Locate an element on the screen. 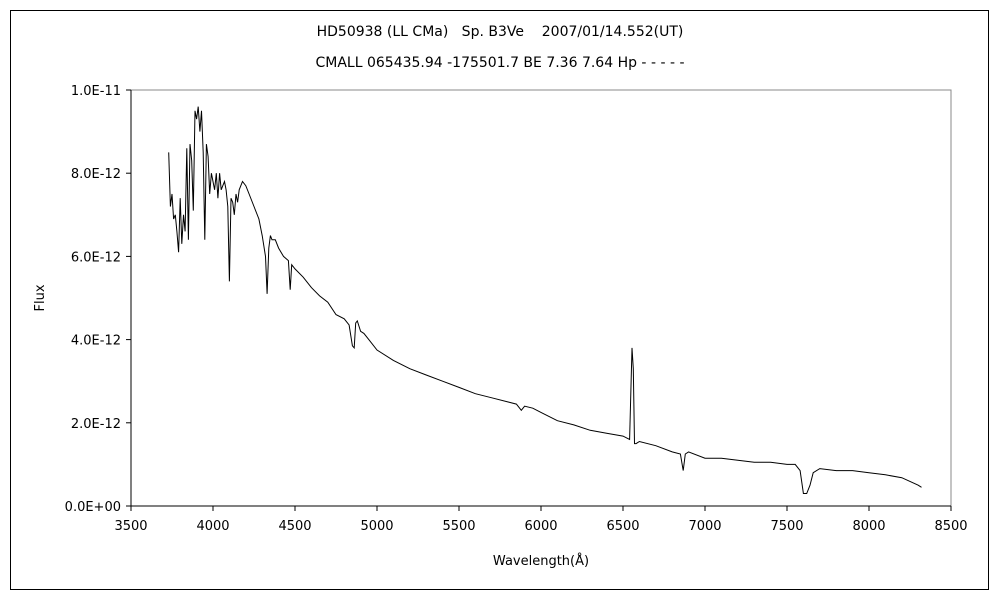  x-tick-label: 6000 is located at coordinates (540, 526).